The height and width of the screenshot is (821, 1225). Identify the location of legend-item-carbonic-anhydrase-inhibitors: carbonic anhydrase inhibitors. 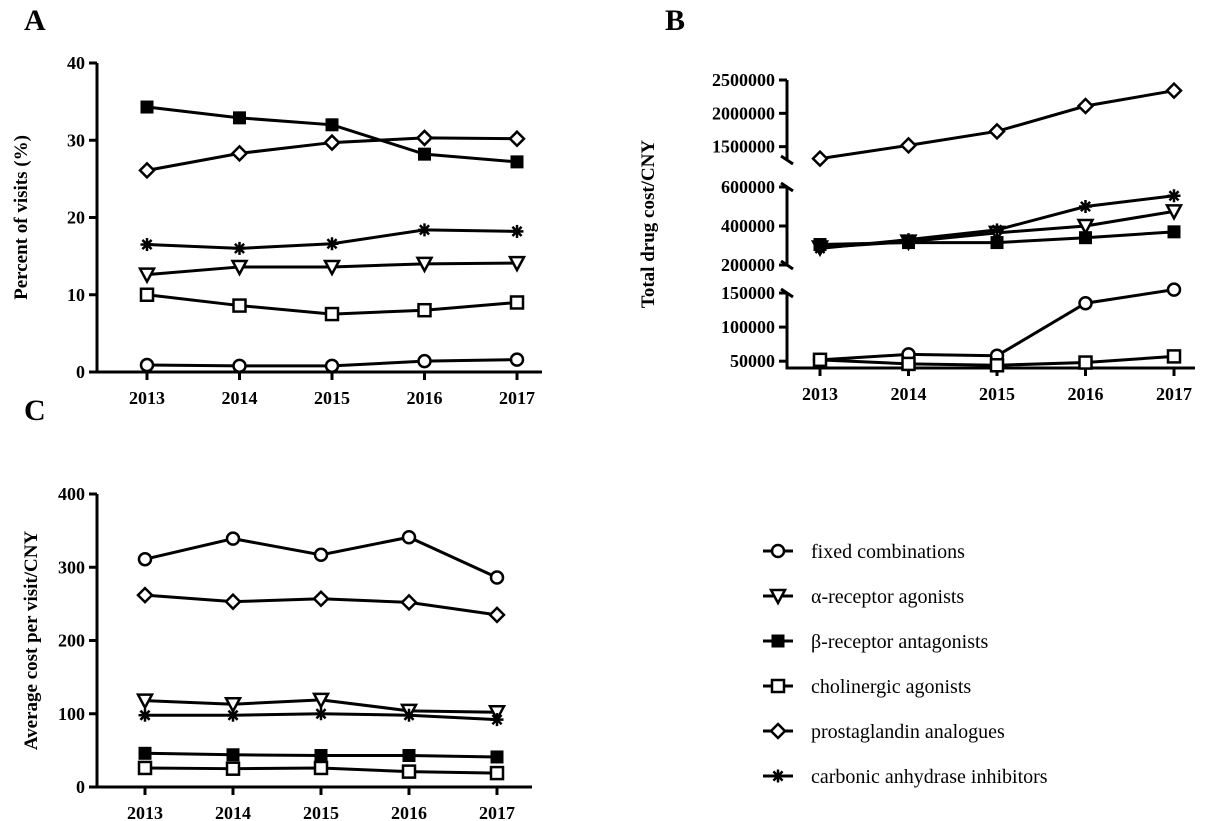
(905, 777).